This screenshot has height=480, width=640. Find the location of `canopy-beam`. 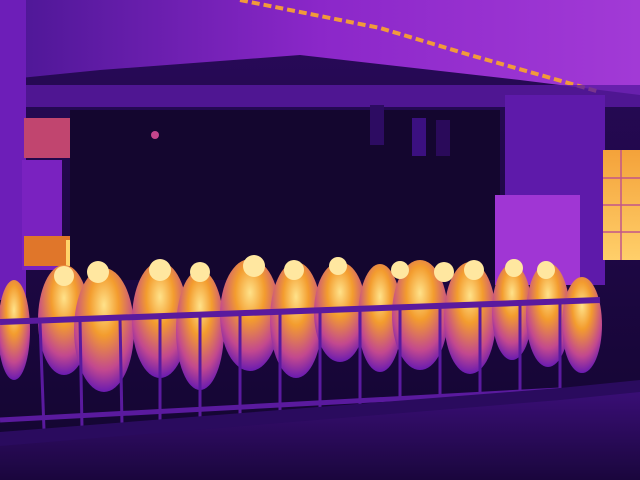

canopy-beam is located at coordinates (330, 96).